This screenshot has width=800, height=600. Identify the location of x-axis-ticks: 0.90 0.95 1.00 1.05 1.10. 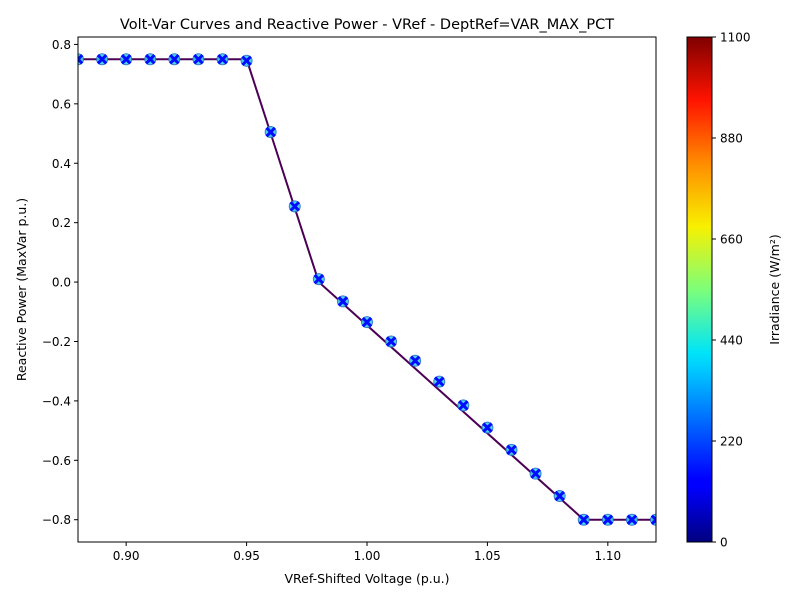
(367, 552).